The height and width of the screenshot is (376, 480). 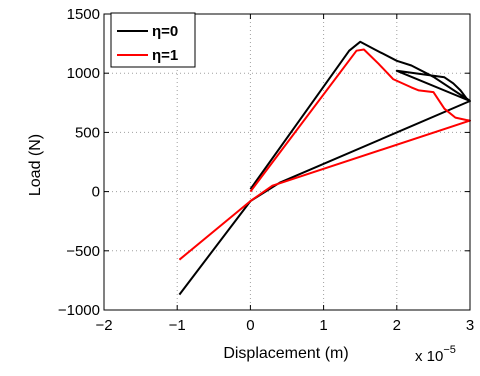 I want to click on legend: η=0 η=1, so click(x=153, y=40).